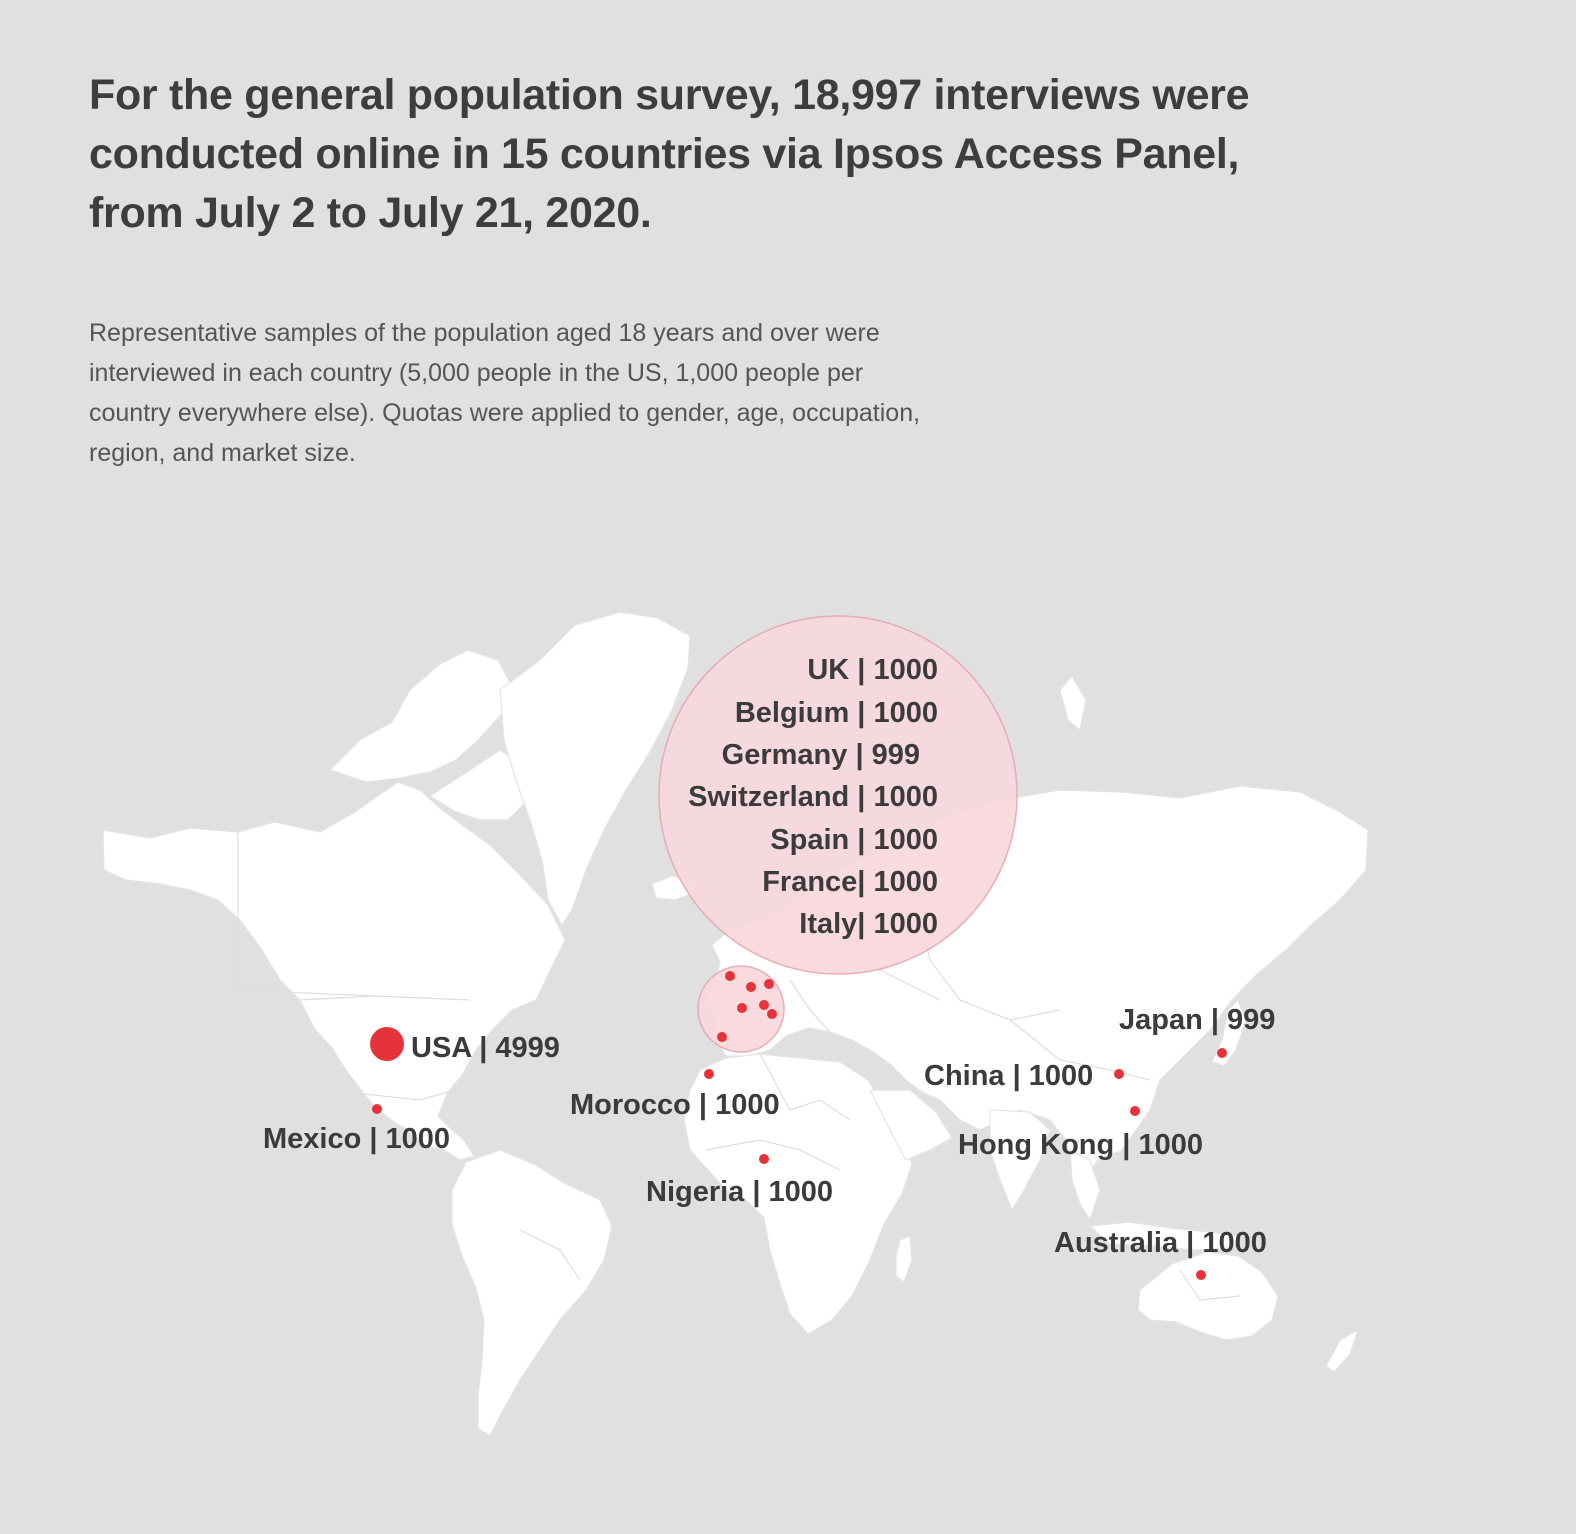 The width and height of the screenshot is (1576, 1534). I want to click on label-usa: USA | 4999, so click(485, 1048).